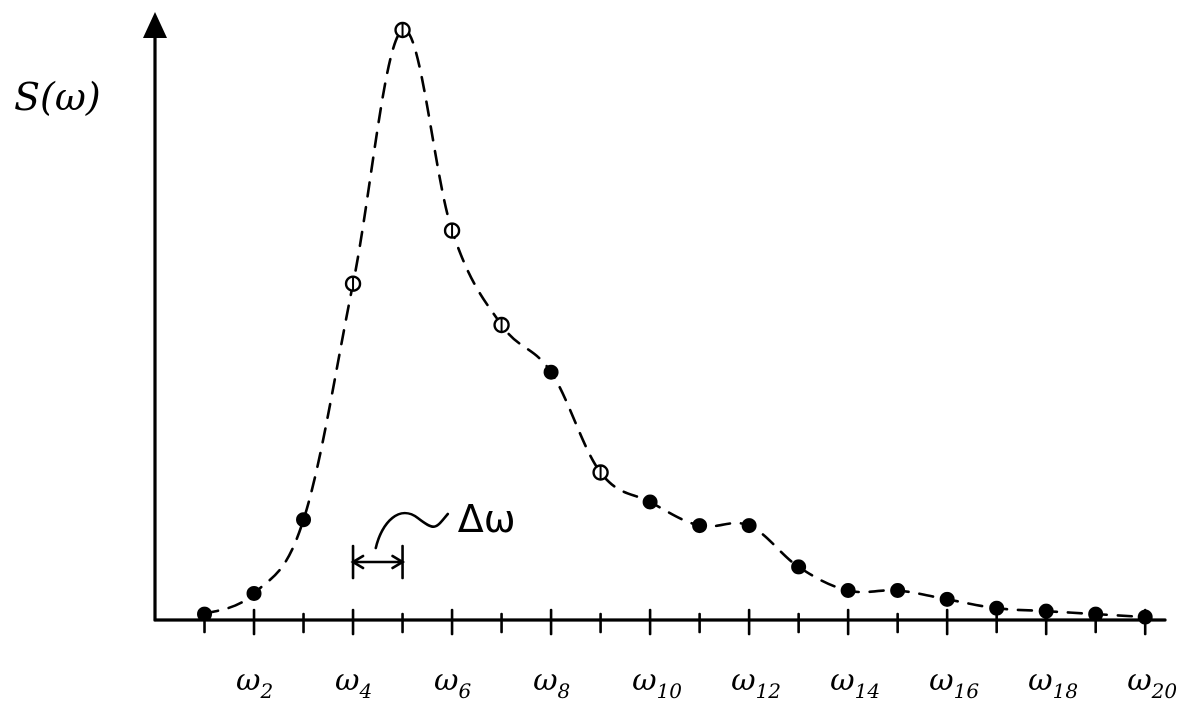 The width and height of the screenshot is (1177, 718). I want to click on delta-omega-arrowhead-right, so click(398, 562).